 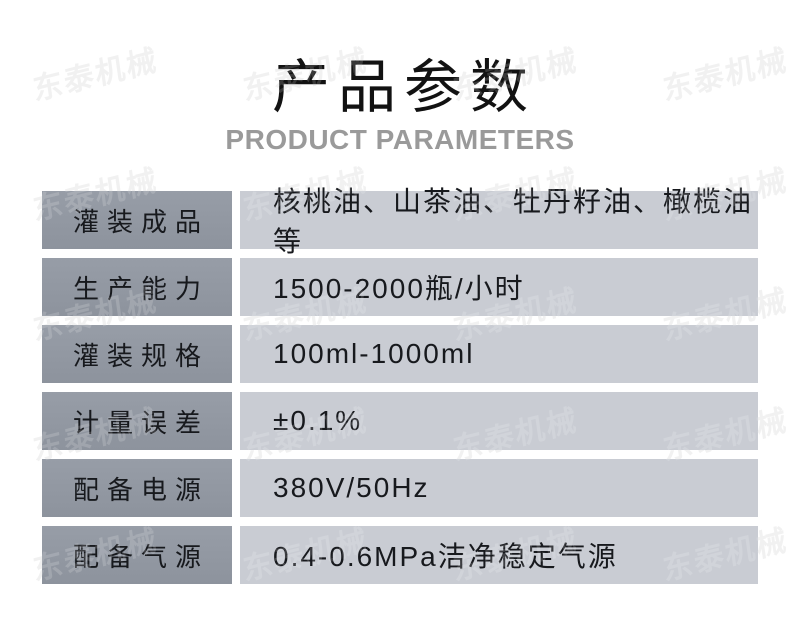 I want to click on row-label: 计量误差, so click(x=140, y=422).